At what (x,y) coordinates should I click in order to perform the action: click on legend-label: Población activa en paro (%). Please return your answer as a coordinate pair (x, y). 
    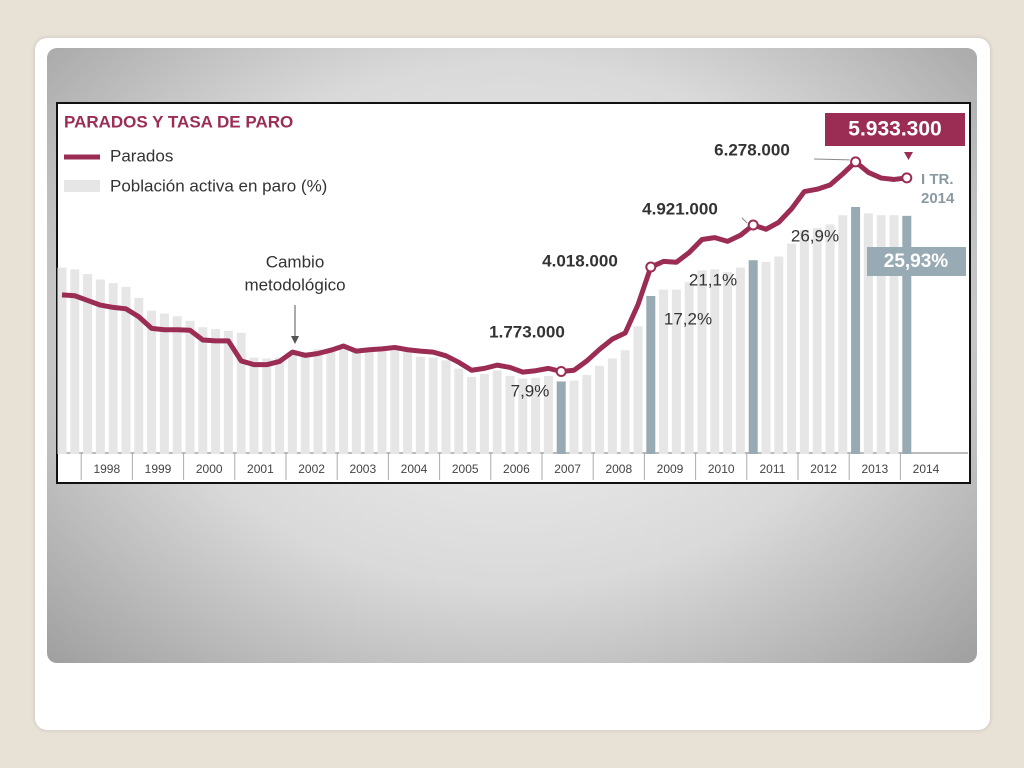
    Looking at the image, I should click on (218, 185).